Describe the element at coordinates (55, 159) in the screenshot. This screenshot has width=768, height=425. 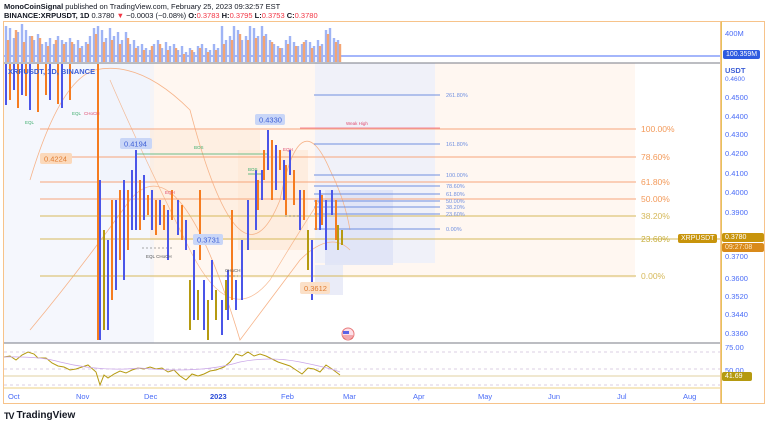
I see `svg-text: 0.4224` at that location.